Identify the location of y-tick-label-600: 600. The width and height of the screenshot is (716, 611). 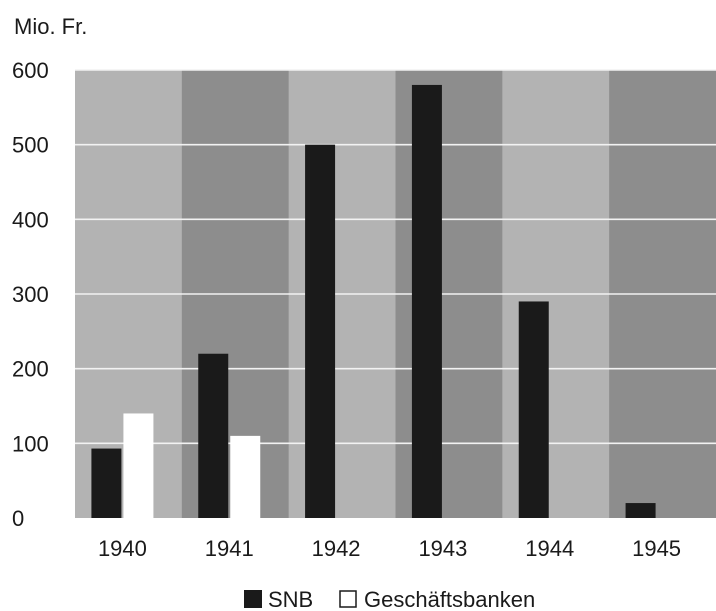
(30, 70).